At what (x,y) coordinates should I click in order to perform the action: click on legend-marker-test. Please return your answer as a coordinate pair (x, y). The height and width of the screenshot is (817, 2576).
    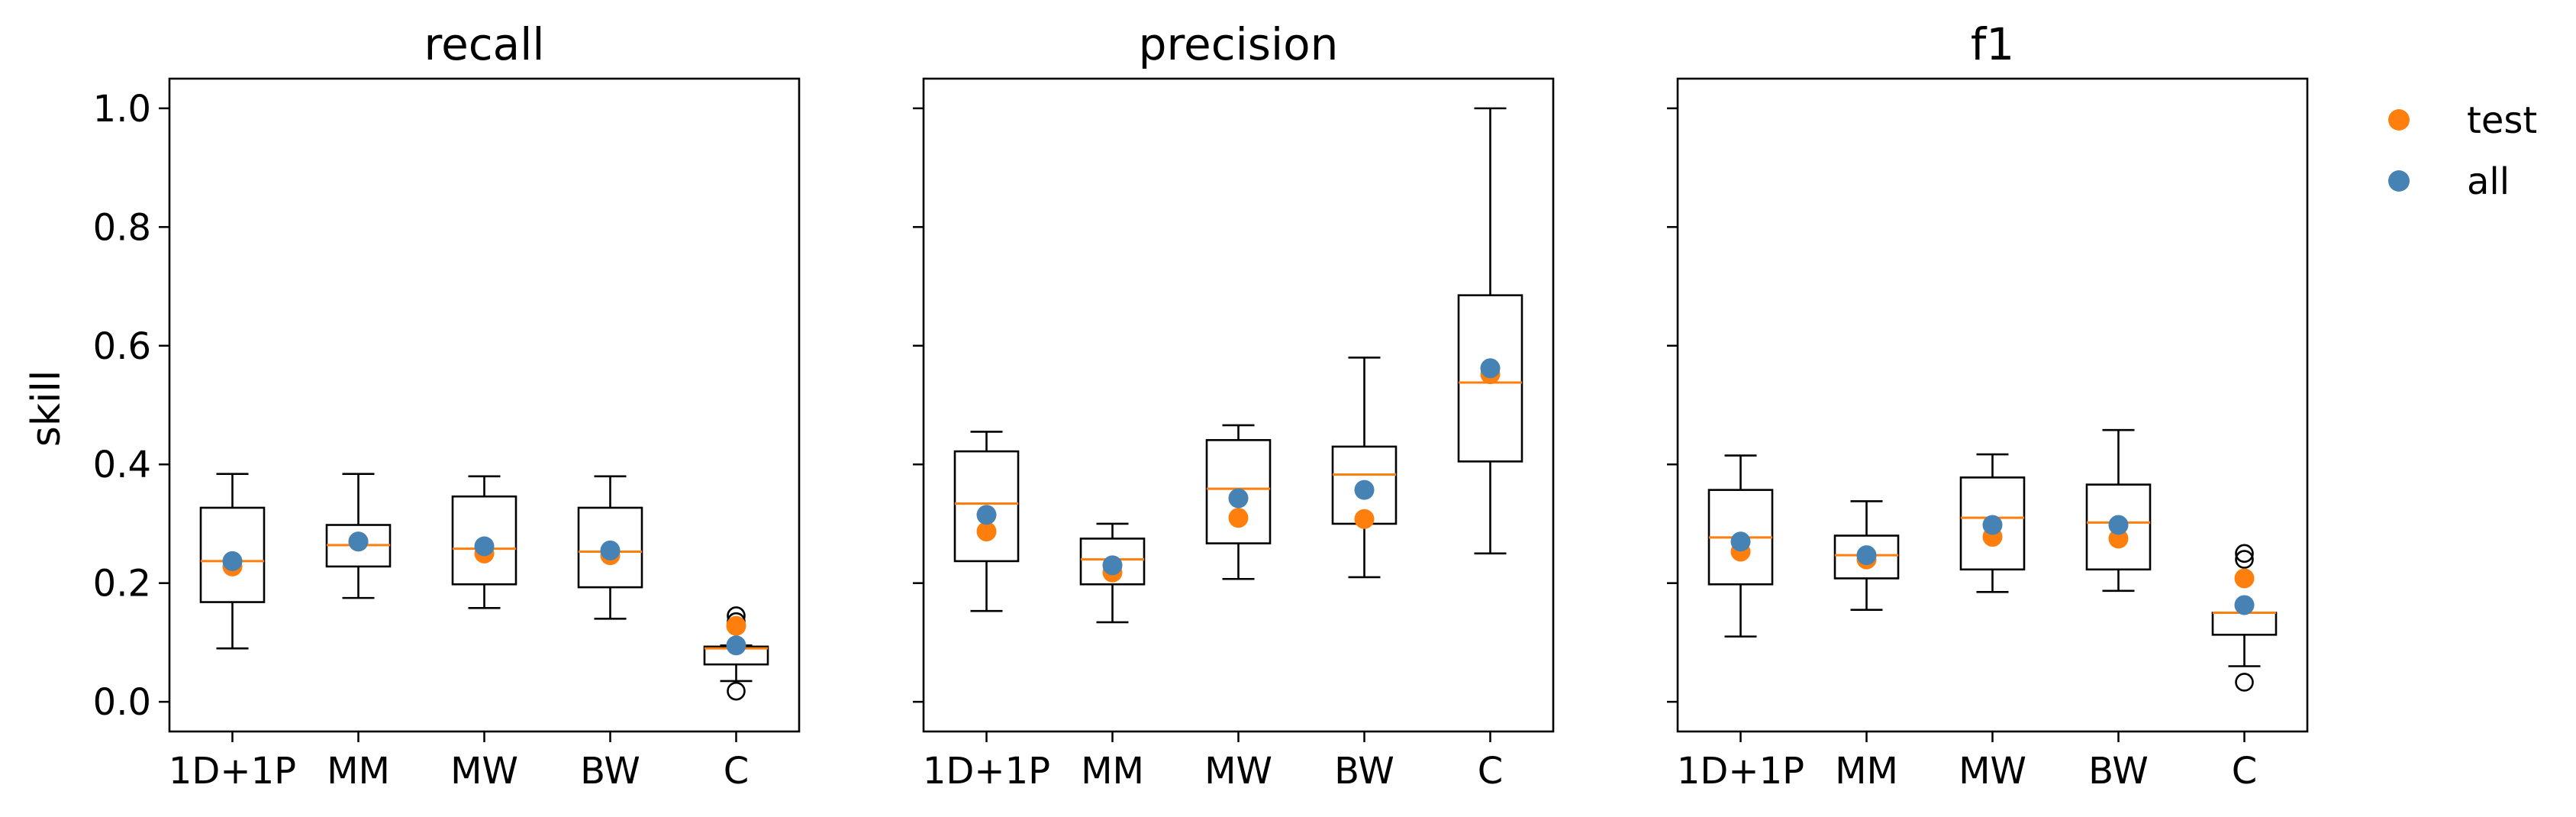
    Looking at the image, I should click on (2399, 120).